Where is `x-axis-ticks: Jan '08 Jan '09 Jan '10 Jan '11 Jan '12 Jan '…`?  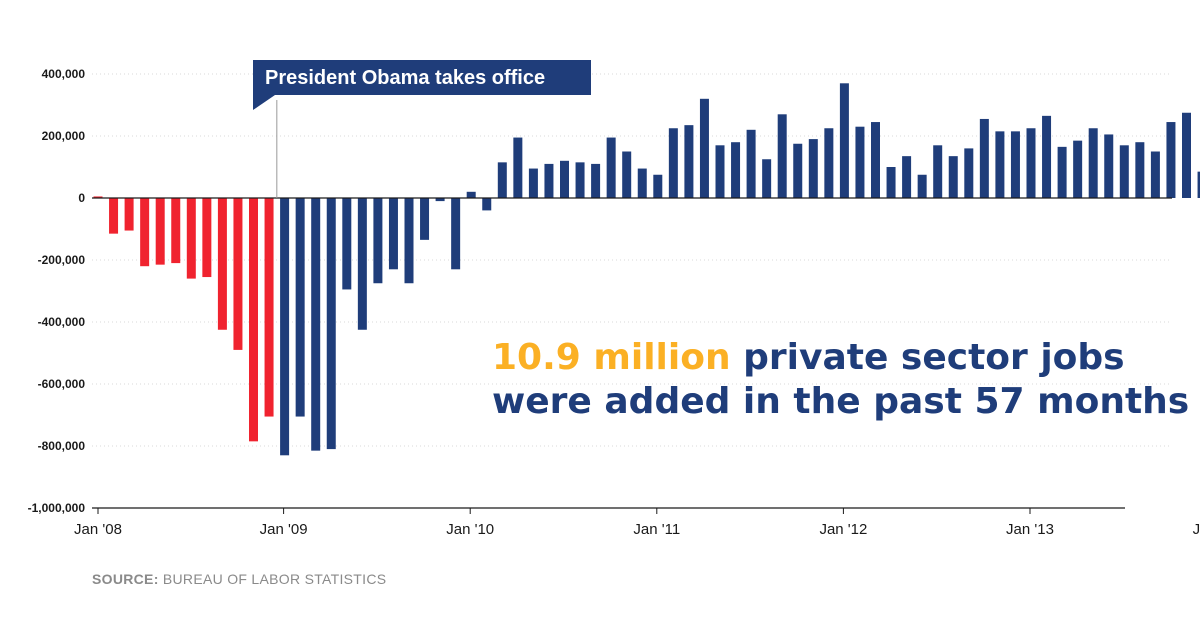 x-axis-ticks: Jan '08 Jan '09 Jan '10 Jan '11 Jan '12 Jan '… is located at coordinates (637, 523).